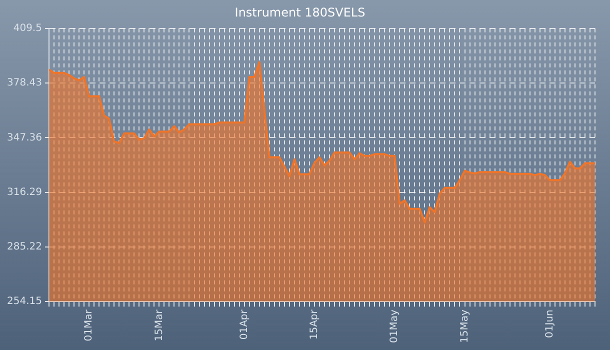 This screenshot has width=610, height=350. I want to click on x-tick-label: 01May, so click(394, 327).